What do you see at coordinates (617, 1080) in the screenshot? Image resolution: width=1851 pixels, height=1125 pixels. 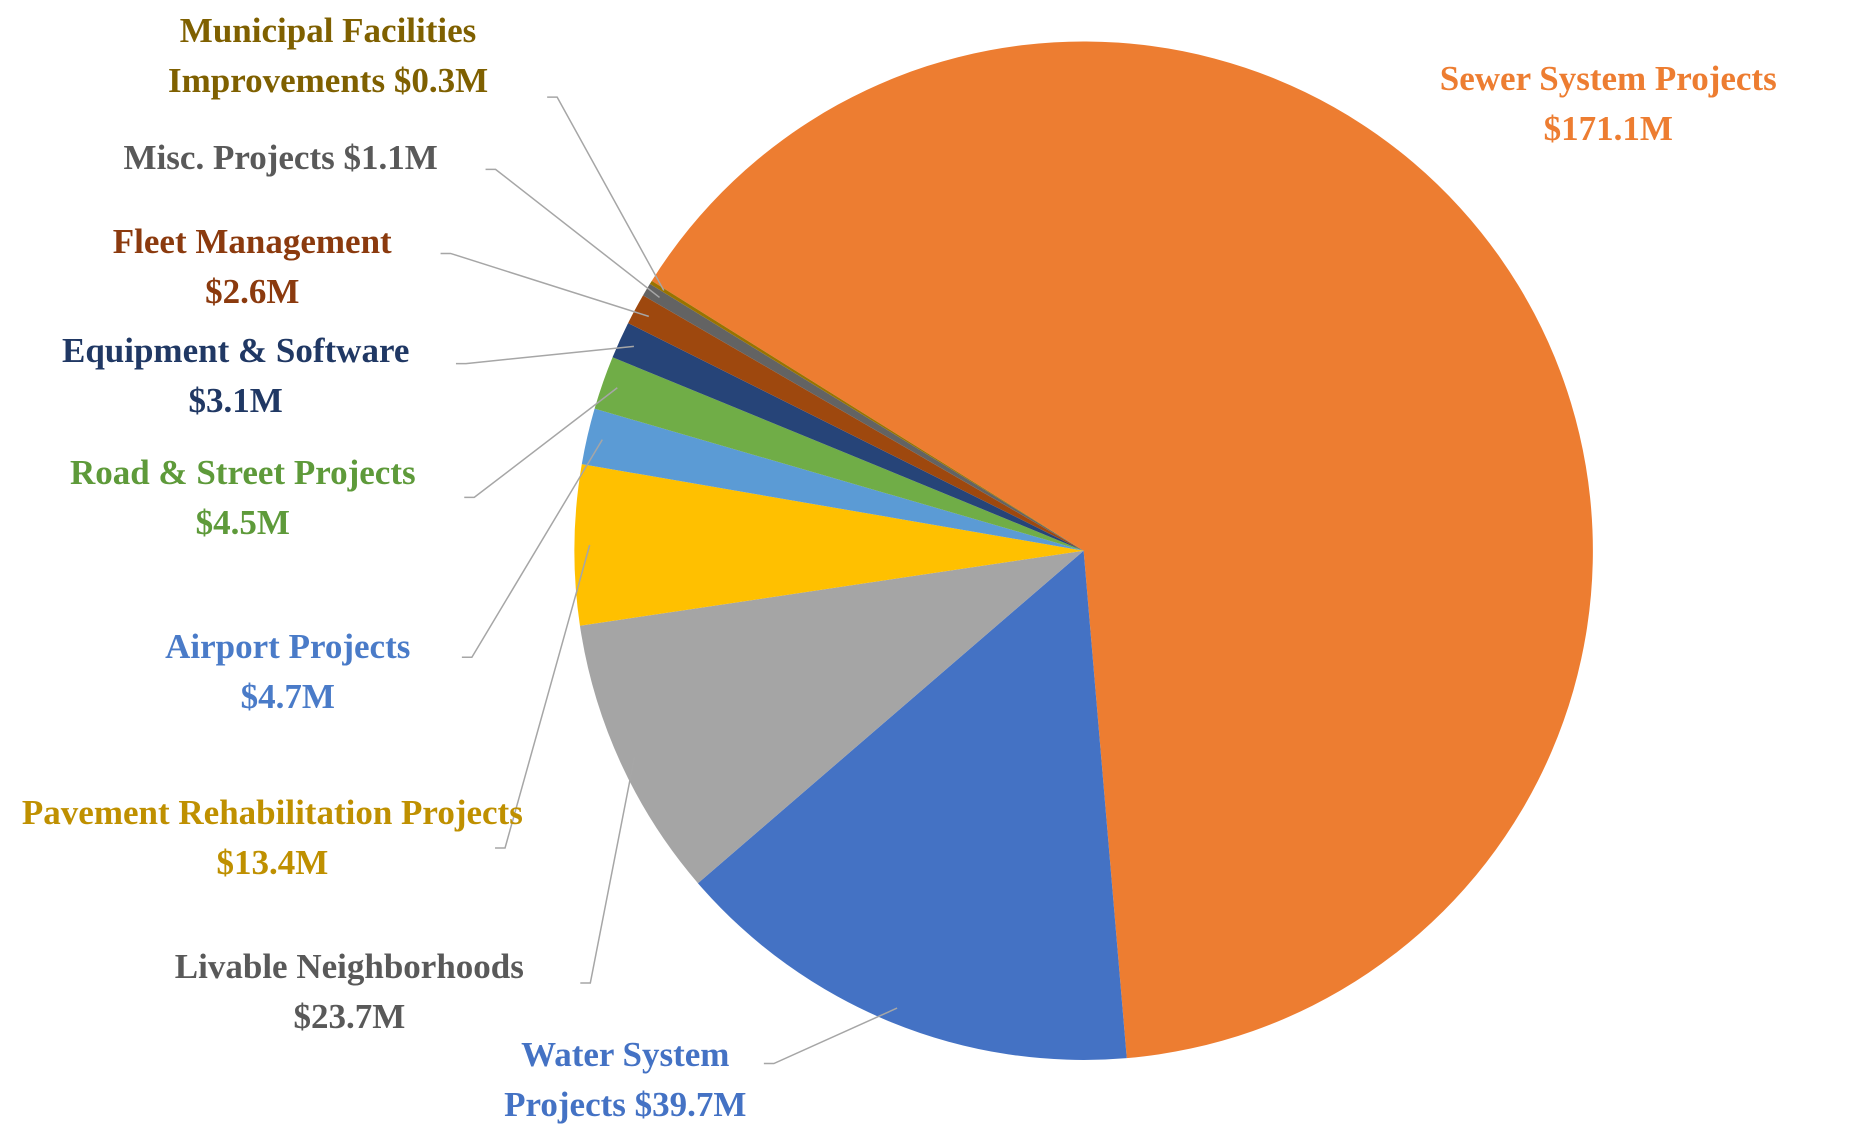 I see `category-label: Water System Projects` at bounding box center [617, 1080].